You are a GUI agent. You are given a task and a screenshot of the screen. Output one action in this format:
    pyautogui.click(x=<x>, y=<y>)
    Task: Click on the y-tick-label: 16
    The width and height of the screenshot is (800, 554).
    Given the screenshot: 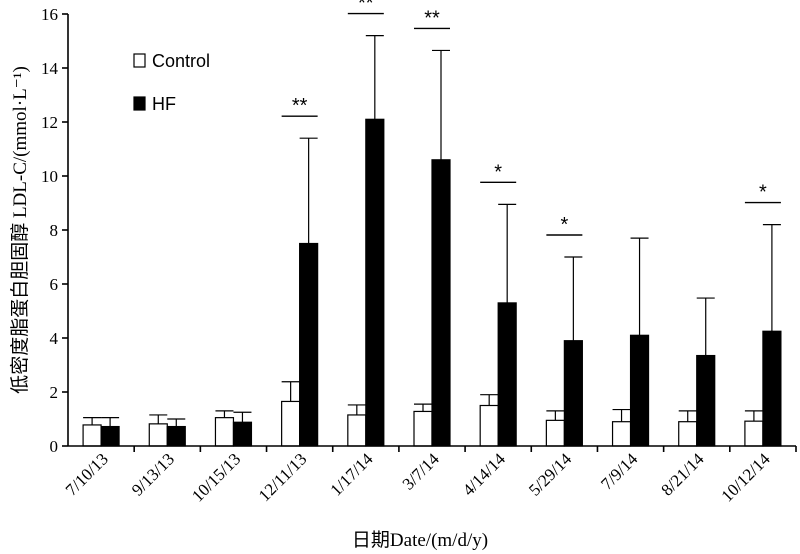 What is the action you would take?
    pyautogui.click(x=49, y=14)
    